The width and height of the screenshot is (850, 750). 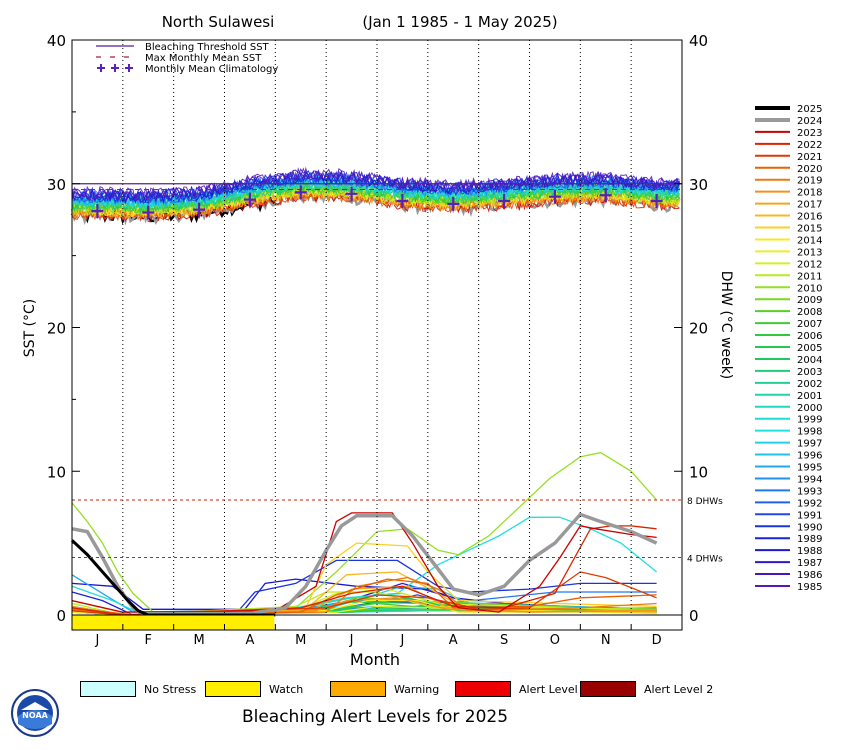 What do you see at coordinates (377, 202) in the screenshot?
I see `climatology-markers` at bounding box center [377, 202].